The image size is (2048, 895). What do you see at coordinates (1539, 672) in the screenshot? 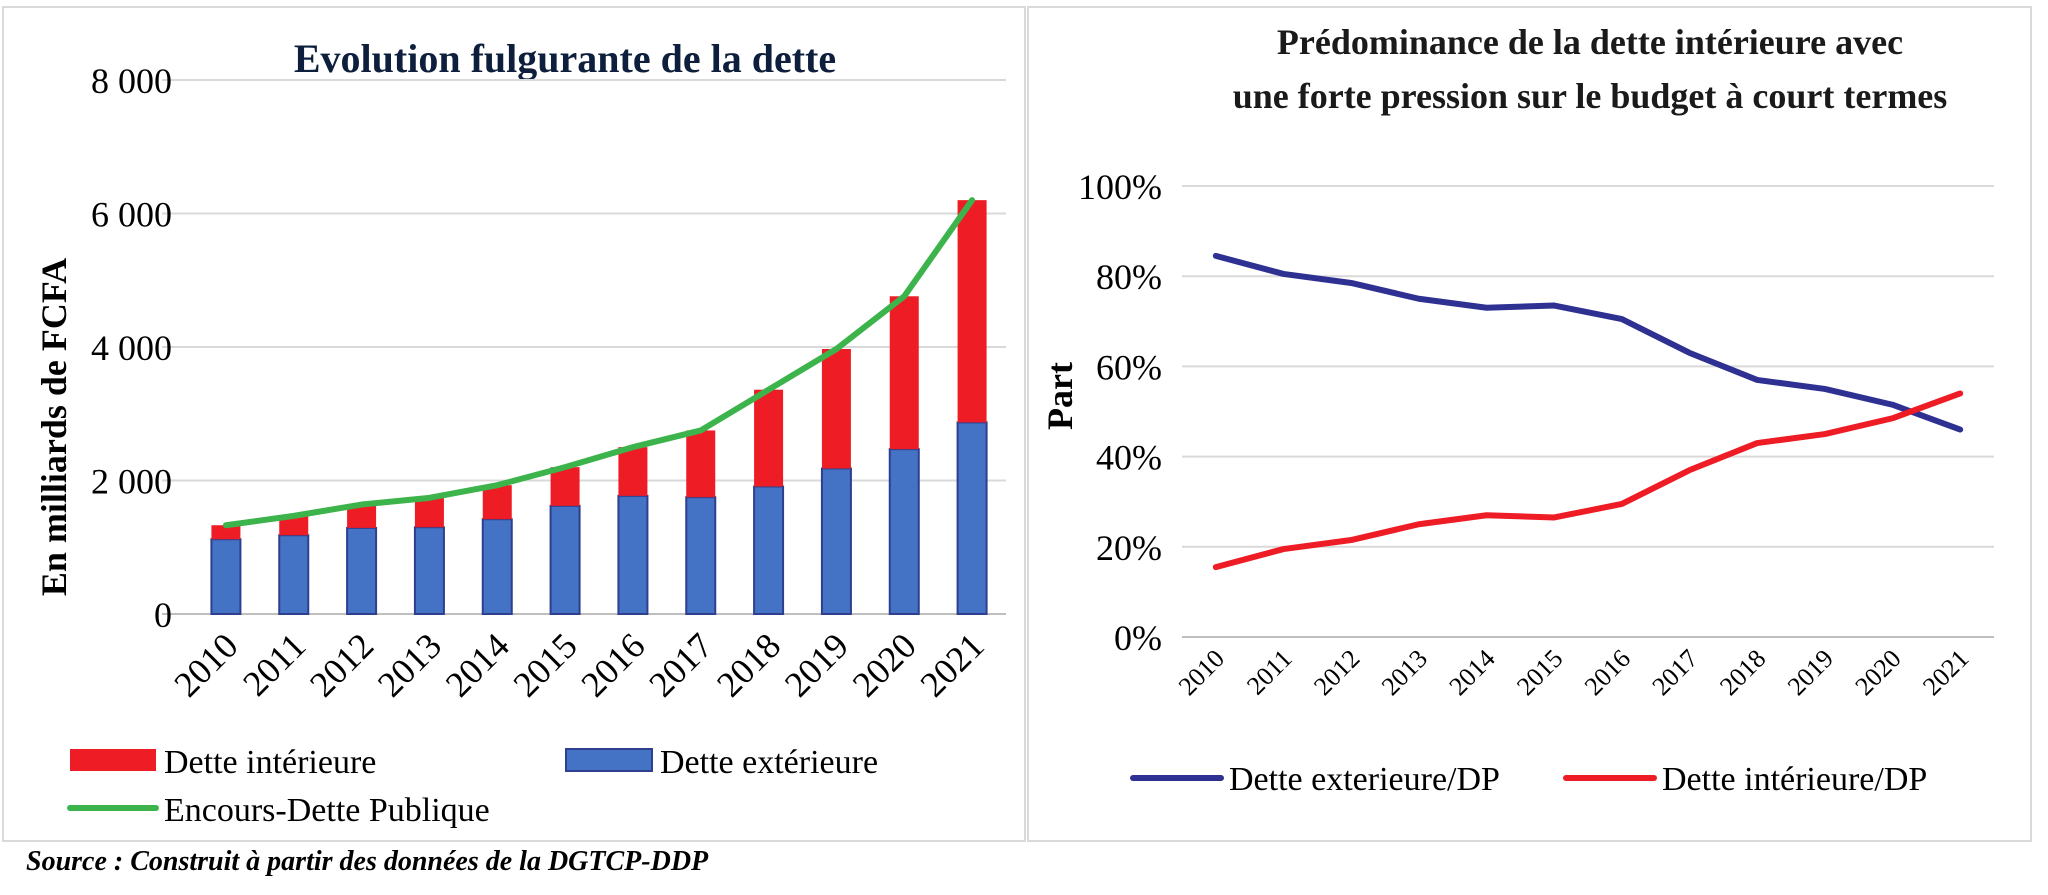
I see `right-xtick-label: 2015` at bounding box center [1539, 672].